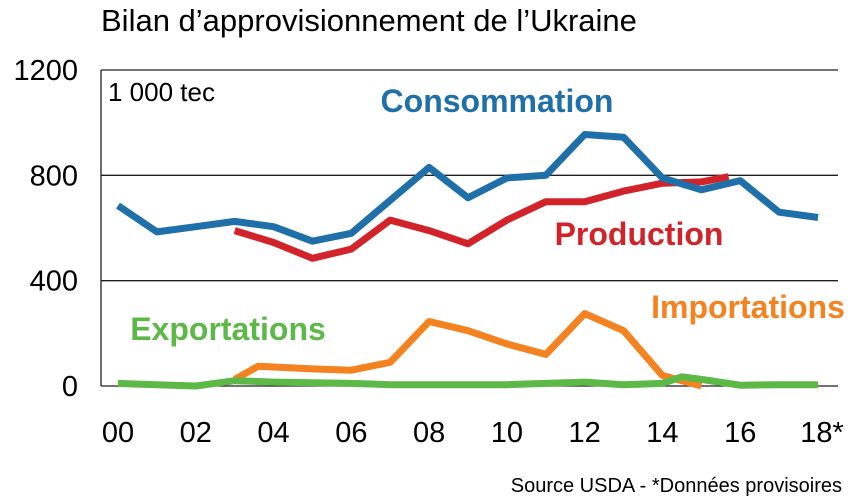 This screenshot has height=500, width=862. What do you see at coordinates (822, 433) in the screenshot?
I see `x-tick-label: 18*` at bounding box center [822, 433].